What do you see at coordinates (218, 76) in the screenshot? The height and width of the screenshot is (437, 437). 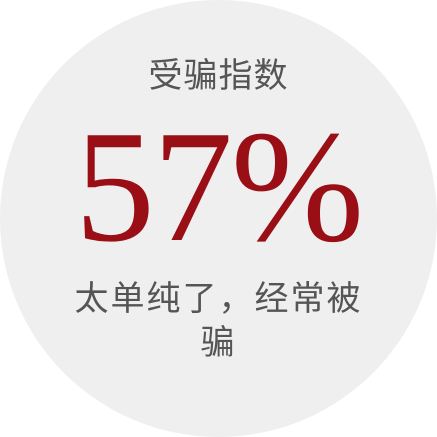 I see `score-title: 受骗指数` at bounding box center [218, 76].